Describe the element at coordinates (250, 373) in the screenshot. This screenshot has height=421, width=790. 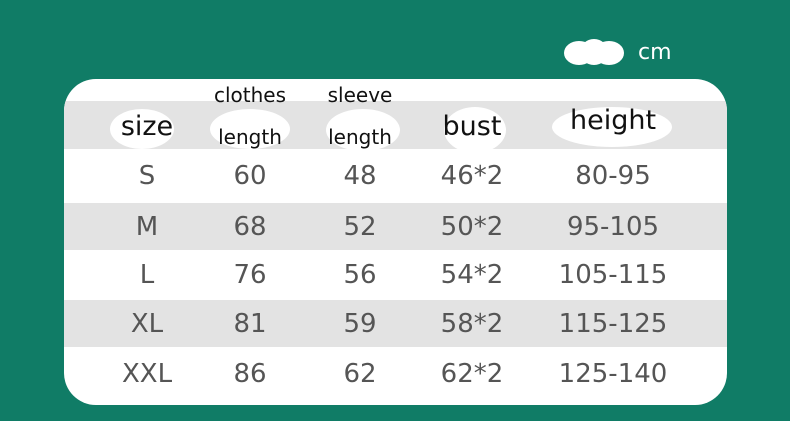
I see `table-cell: 86` at that location.